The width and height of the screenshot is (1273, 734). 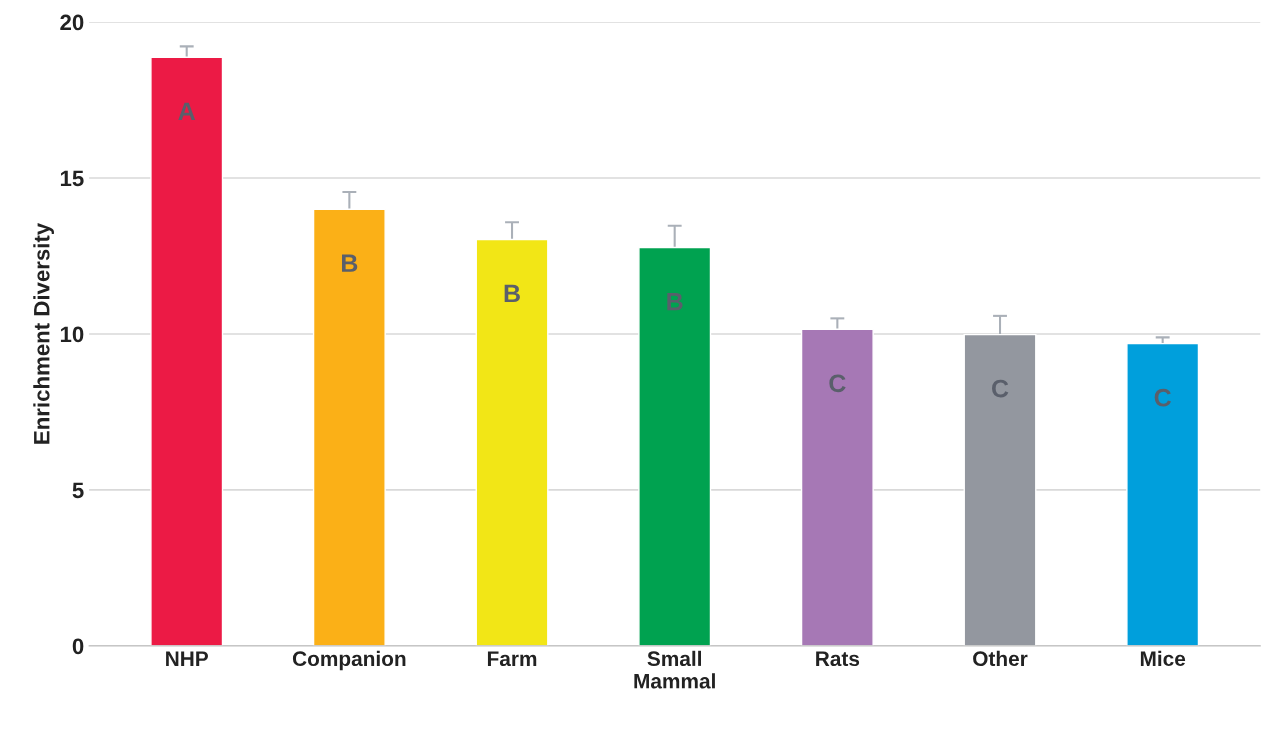 I want to click on y-tick-label: 5, so click(x=78, y=490).